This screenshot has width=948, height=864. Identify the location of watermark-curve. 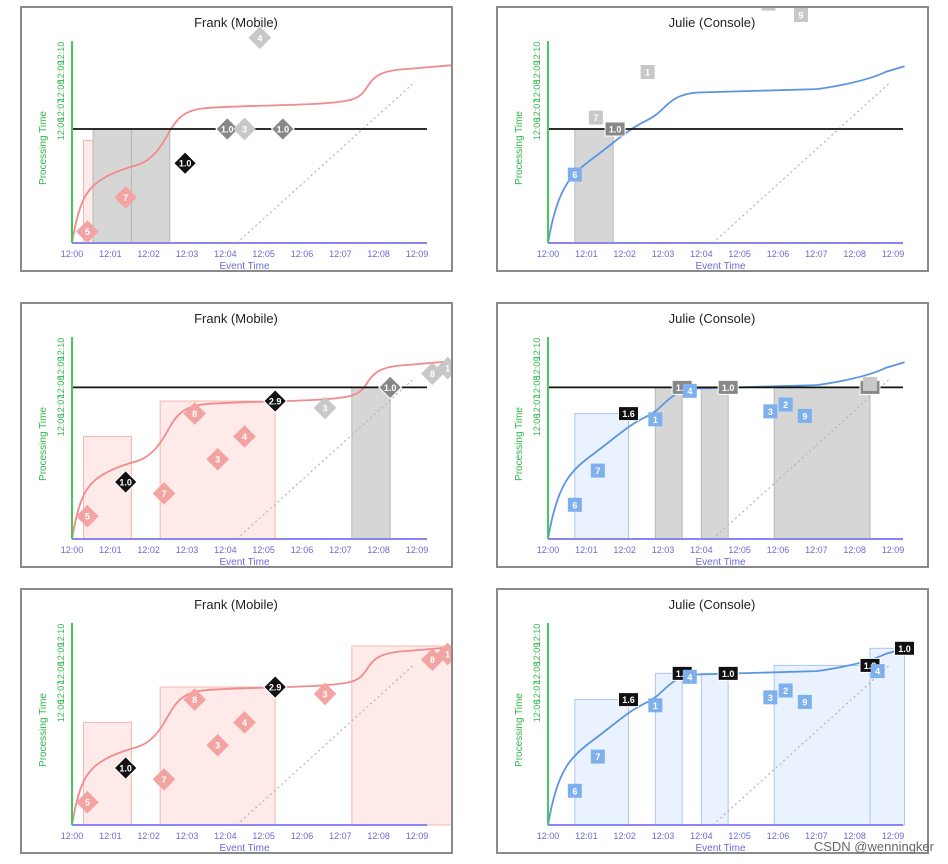
(726, 450).